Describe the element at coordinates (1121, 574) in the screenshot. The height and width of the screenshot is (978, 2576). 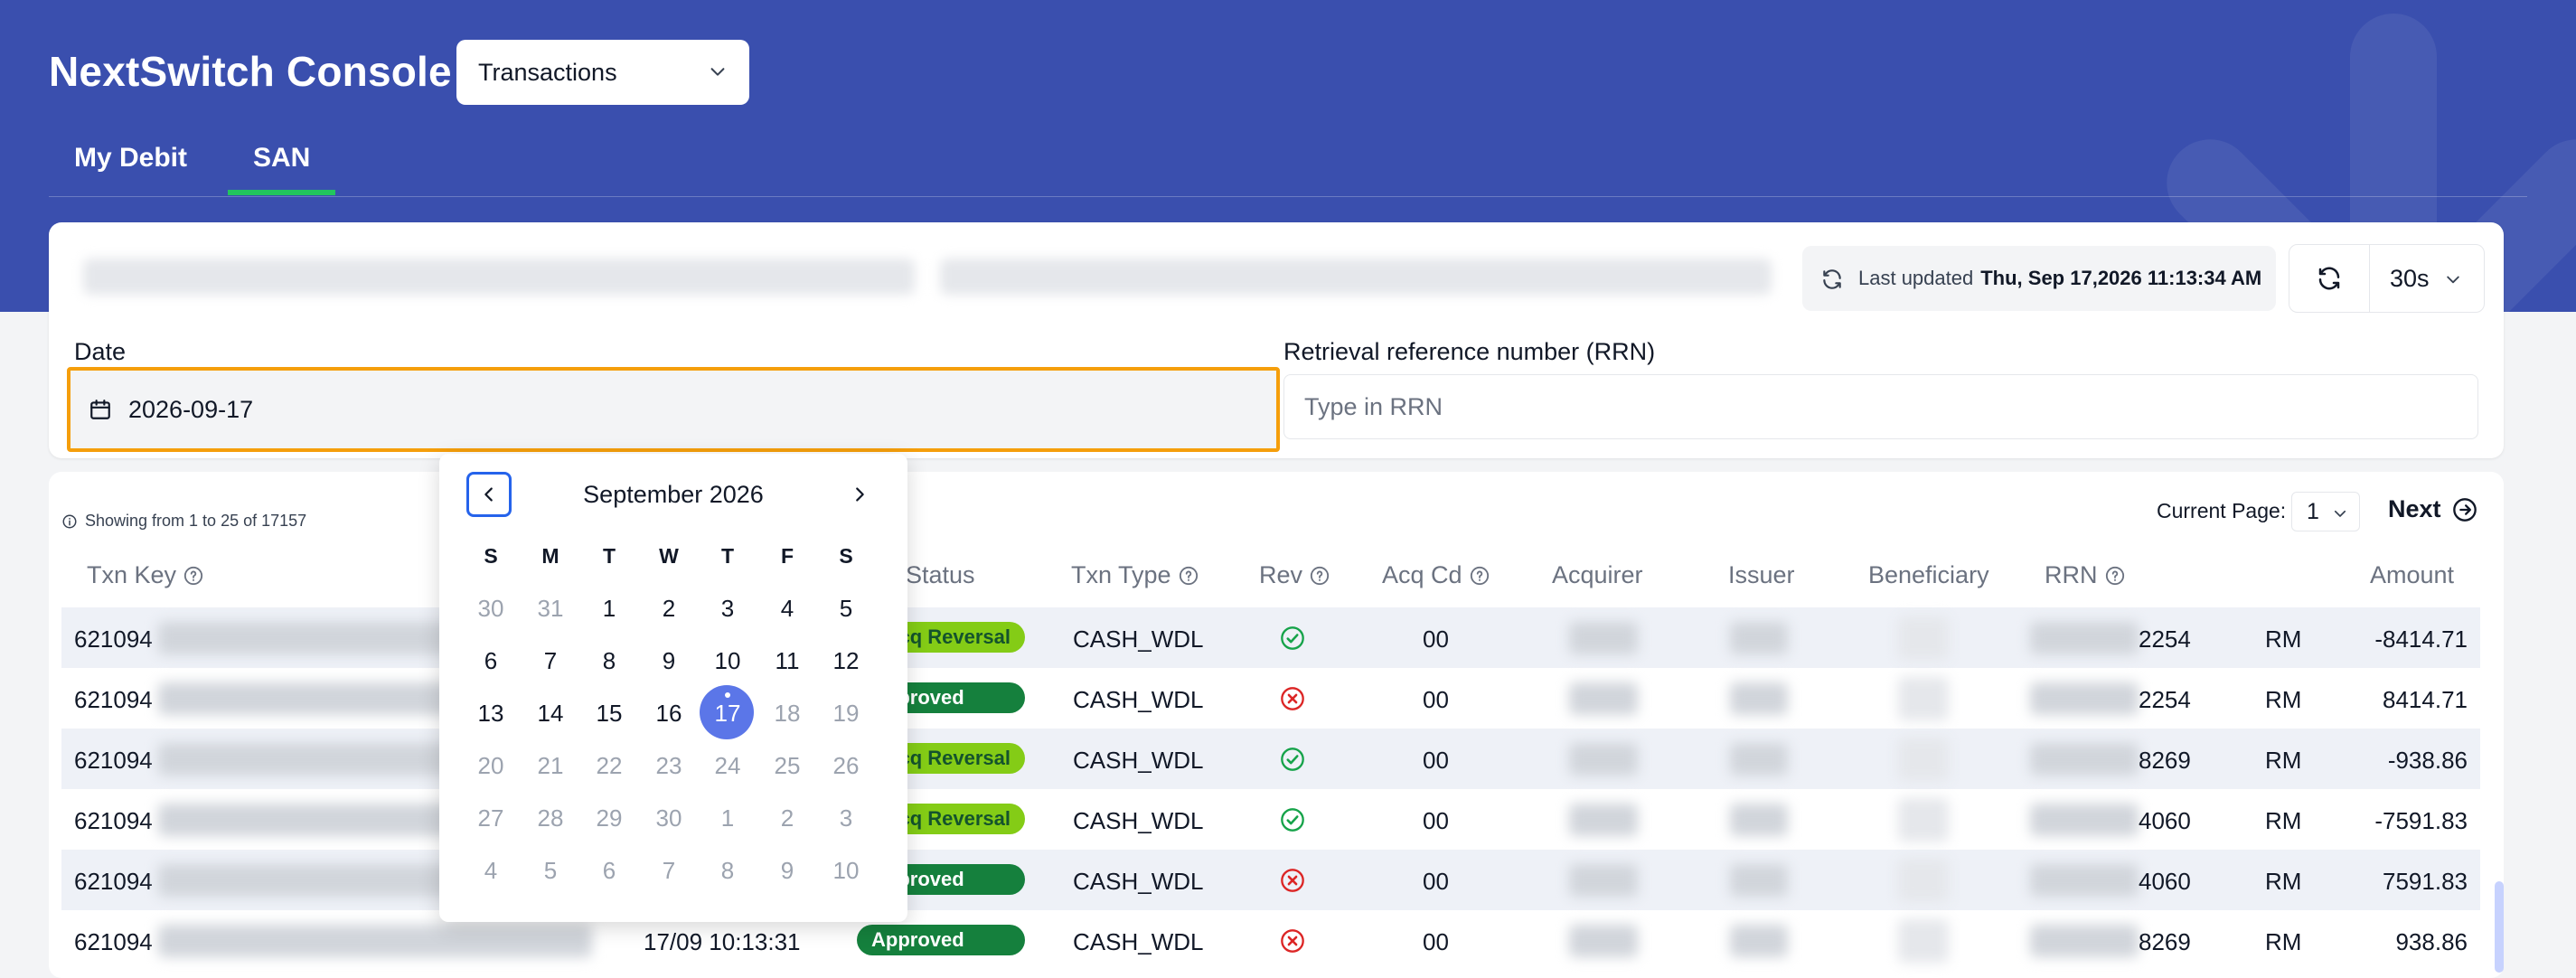
I see `column-label: Txn Type` at that location.